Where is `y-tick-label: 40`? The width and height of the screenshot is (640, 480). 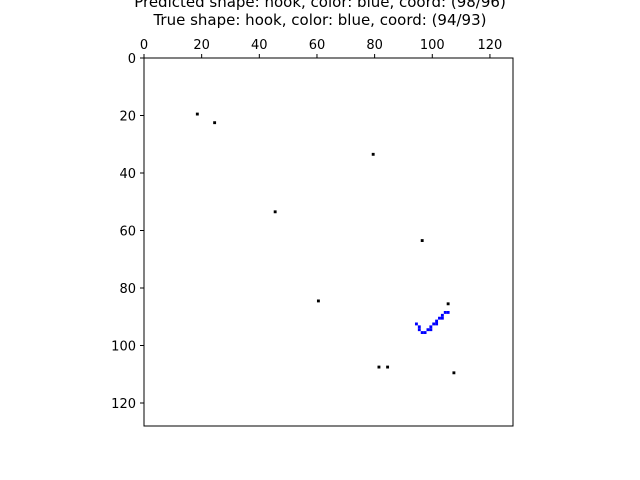 y-tick-label: 40 is located at coordinates (127, 174).